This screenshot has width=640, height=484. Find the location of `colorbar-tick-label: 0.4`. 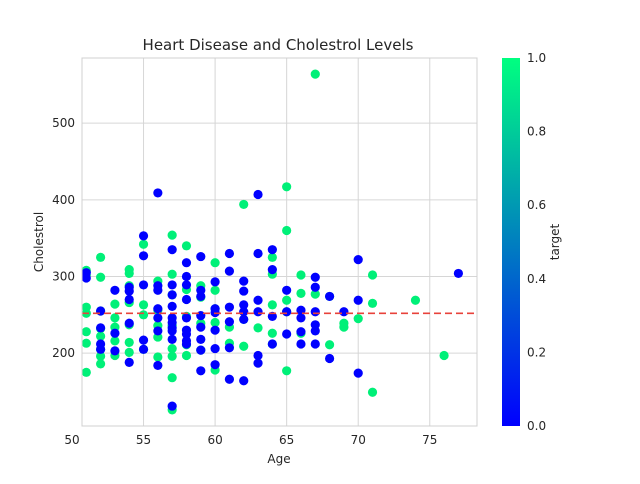

colorbar-tick-label: 0.4 is located at coordinates (536, 279).